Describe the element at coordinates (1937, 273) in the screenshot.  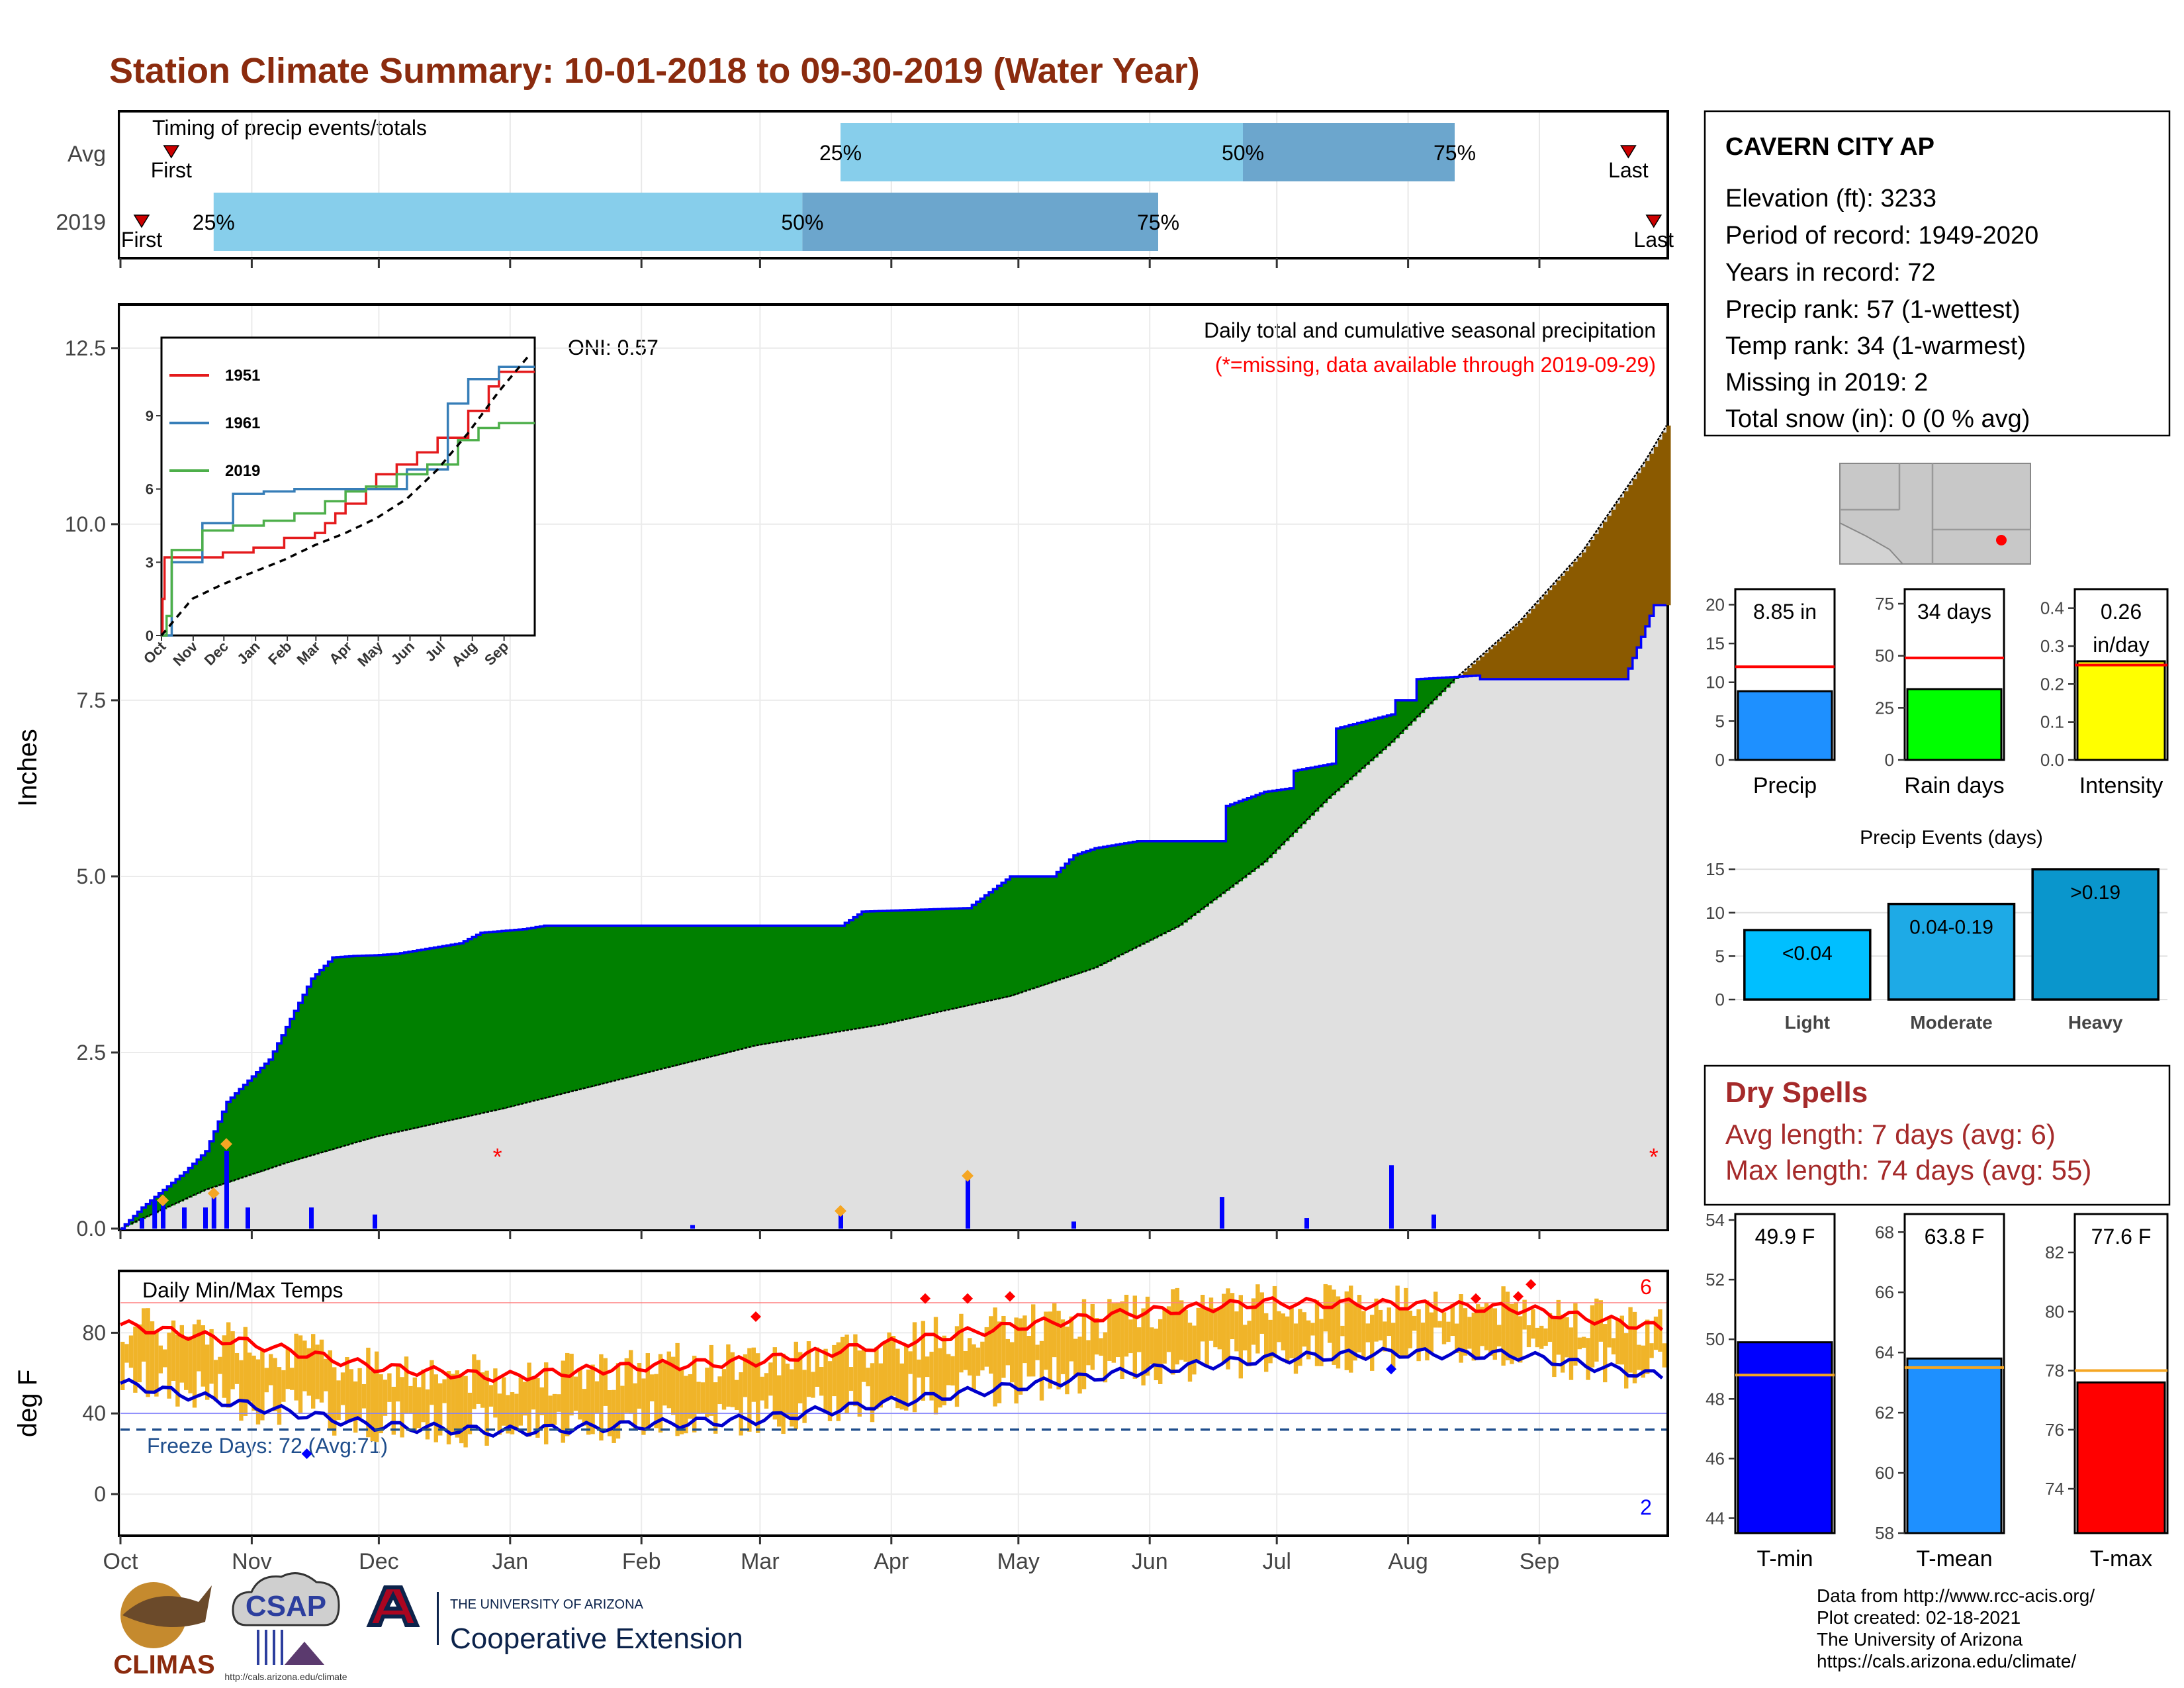
I see `station-frame` at that location.